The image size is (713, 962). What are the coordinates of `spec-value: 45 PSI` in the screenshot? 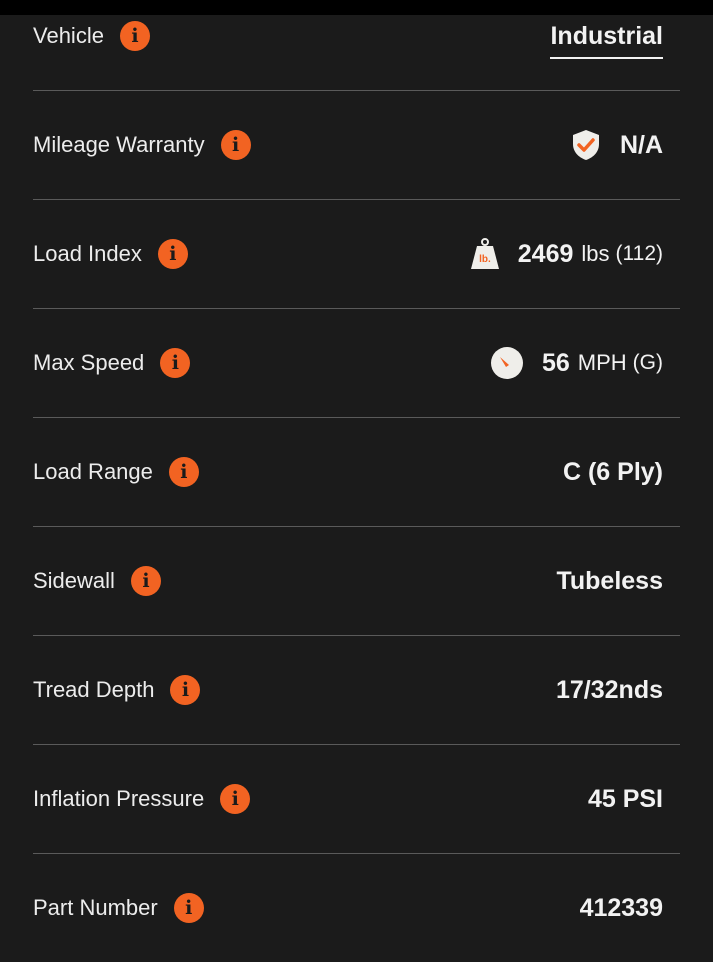 It's located at (625, 798).